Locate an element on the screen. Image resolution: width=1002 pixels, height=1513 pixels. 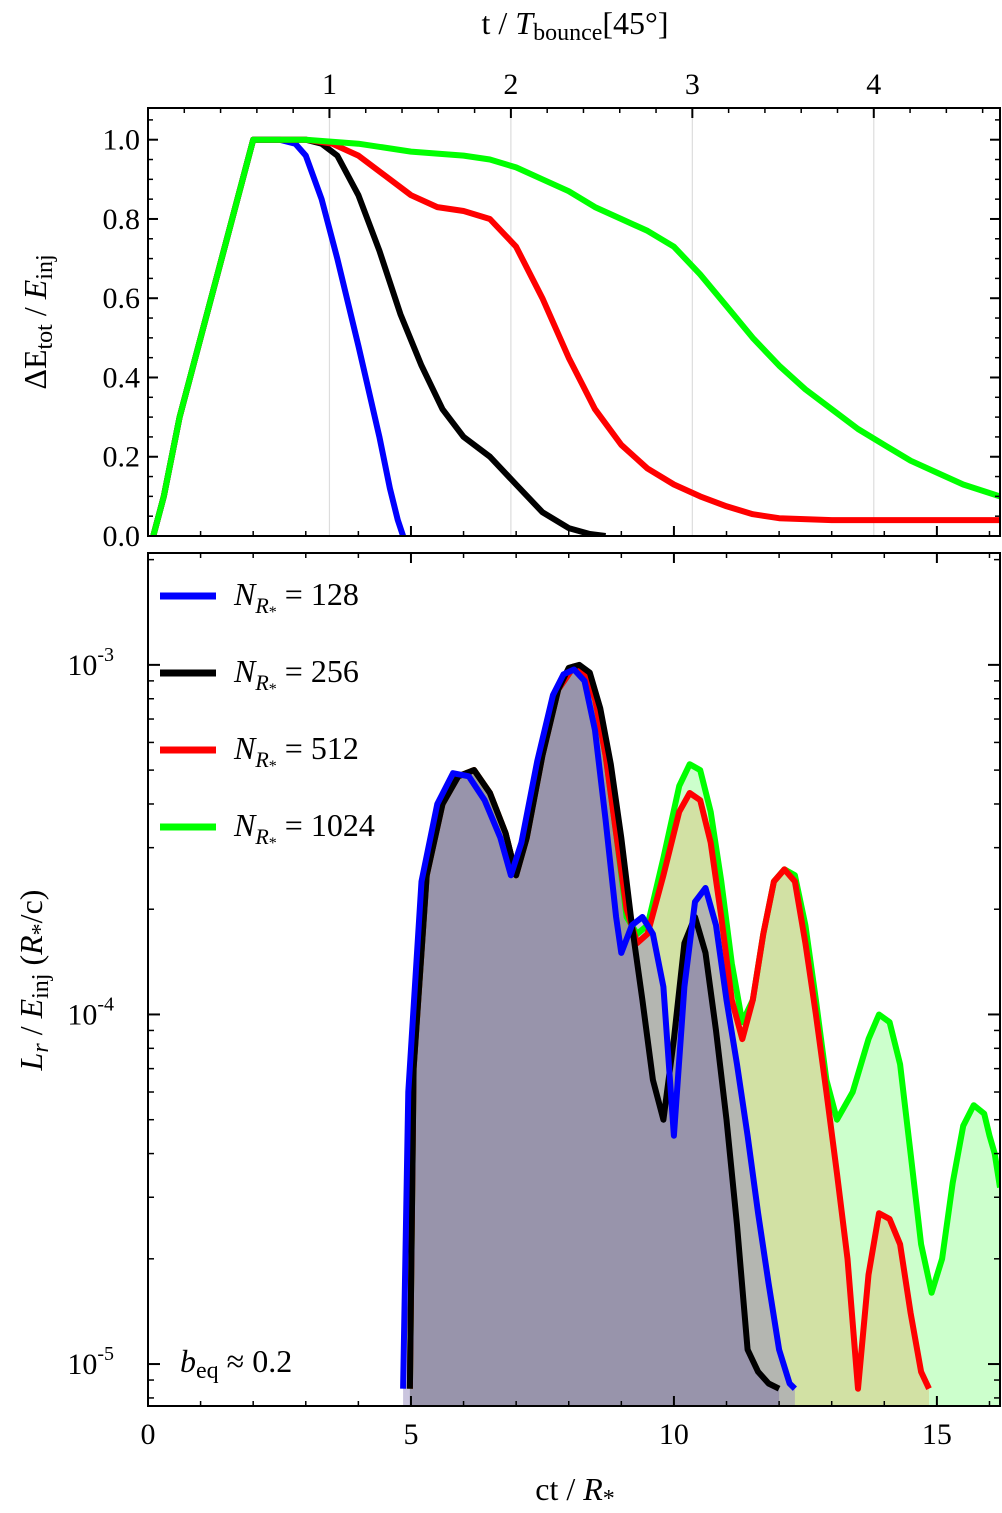
legend-label: NR* = 128 is located at coordinates (296, 598).